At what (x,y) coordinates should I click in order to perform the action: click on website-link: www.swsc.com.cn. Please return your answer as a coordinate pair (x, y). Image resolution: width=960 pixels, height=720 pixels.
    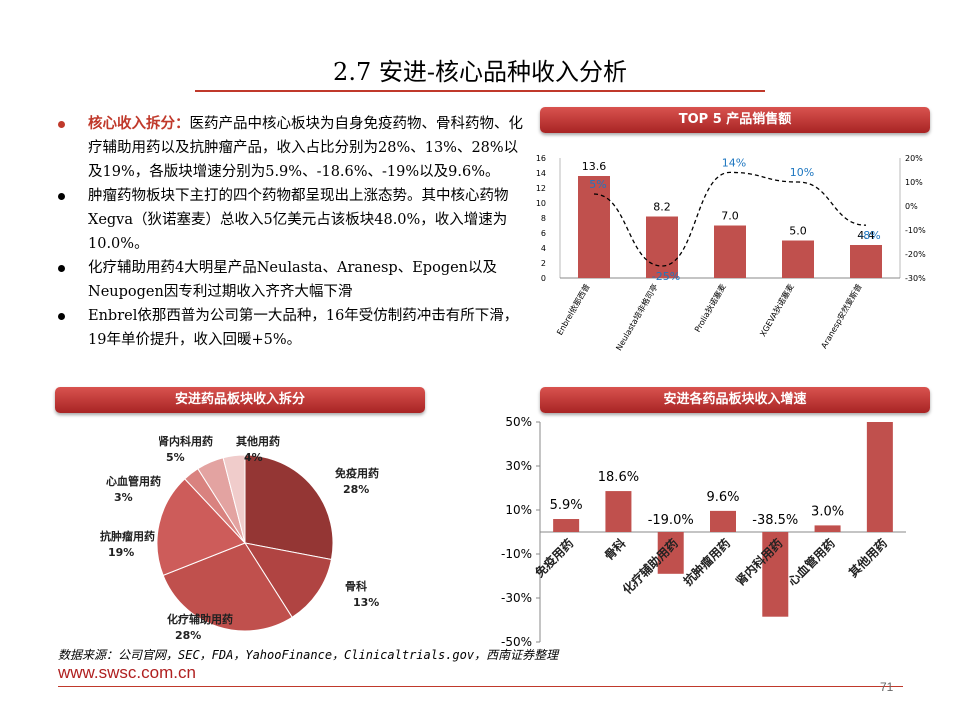
    Looking at the image, I should click on (127, 672).